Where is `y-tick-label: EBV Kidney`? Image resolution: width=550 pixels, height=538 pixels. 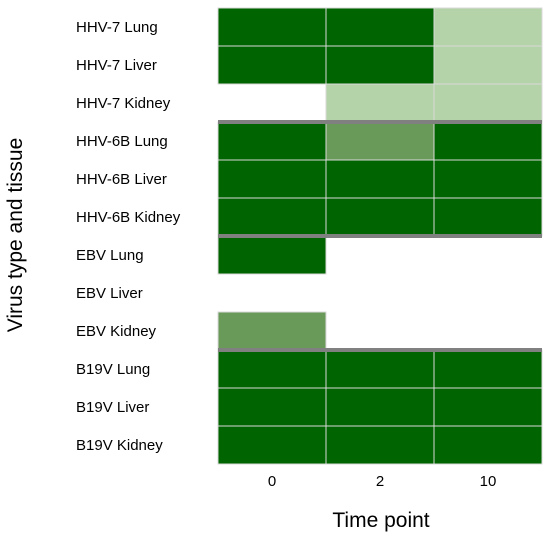
y-tick-label: EBV Kidney is located at coordinates (116, 331).